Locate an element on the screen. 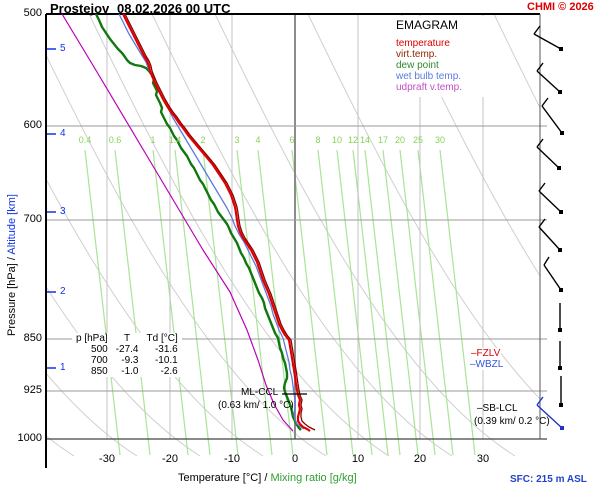 This screenshot has width=600, height=500. col-pressure: p [hPa] is located at coordinates (92, 338).